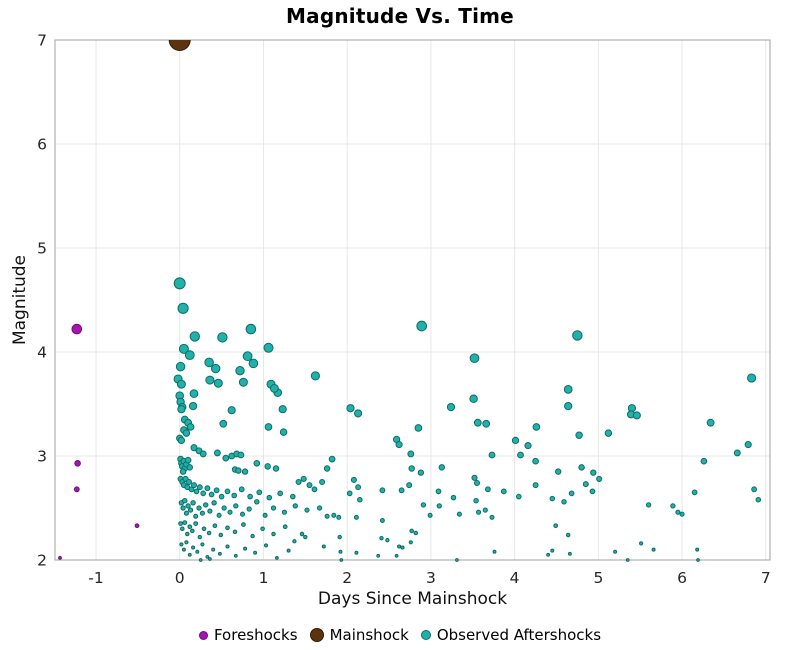 The width and height of the screenshot is (800, 650). Describe the element at coordinates (369, 635) in the screenshot. I see `legend-label-mainshock: Mainshock` at that location.